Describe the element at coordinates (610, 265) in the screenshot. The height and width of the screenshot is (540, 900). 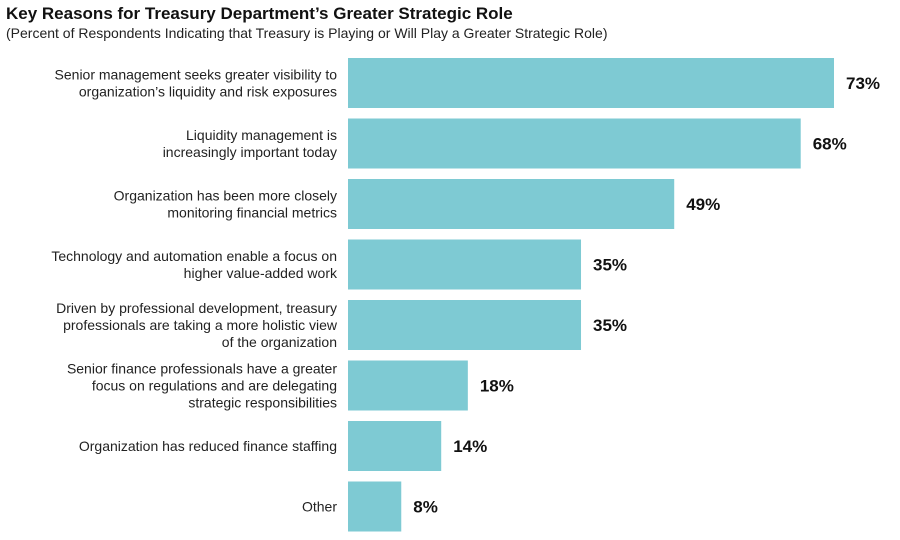
I see `value-label-4: 35%` at that location.